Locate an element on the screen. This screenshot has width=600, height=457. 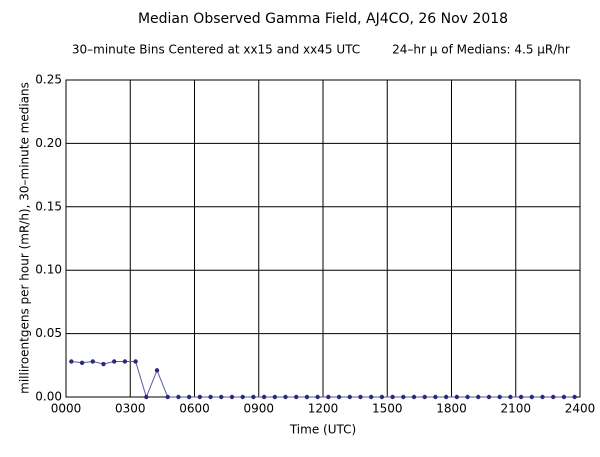
x-tick-label: 2400 is located at coordinates (580, 409).